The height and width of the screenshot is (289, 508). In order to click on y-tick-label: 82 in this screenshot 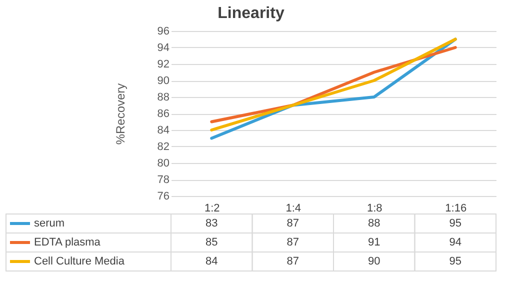, I will do `click(163, 147)`.